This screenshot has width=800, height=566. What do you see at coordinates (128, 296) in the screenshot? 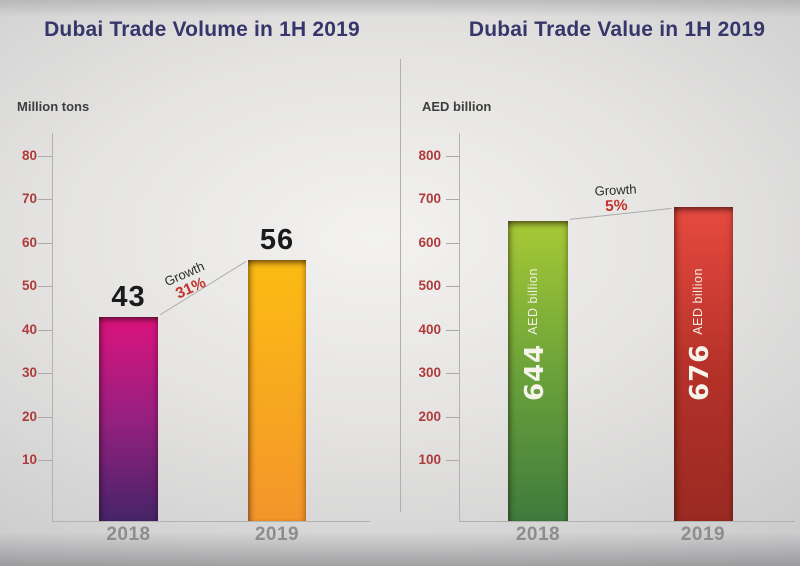
I see `bar-value-label: 43` at bounding box center [128, 296].